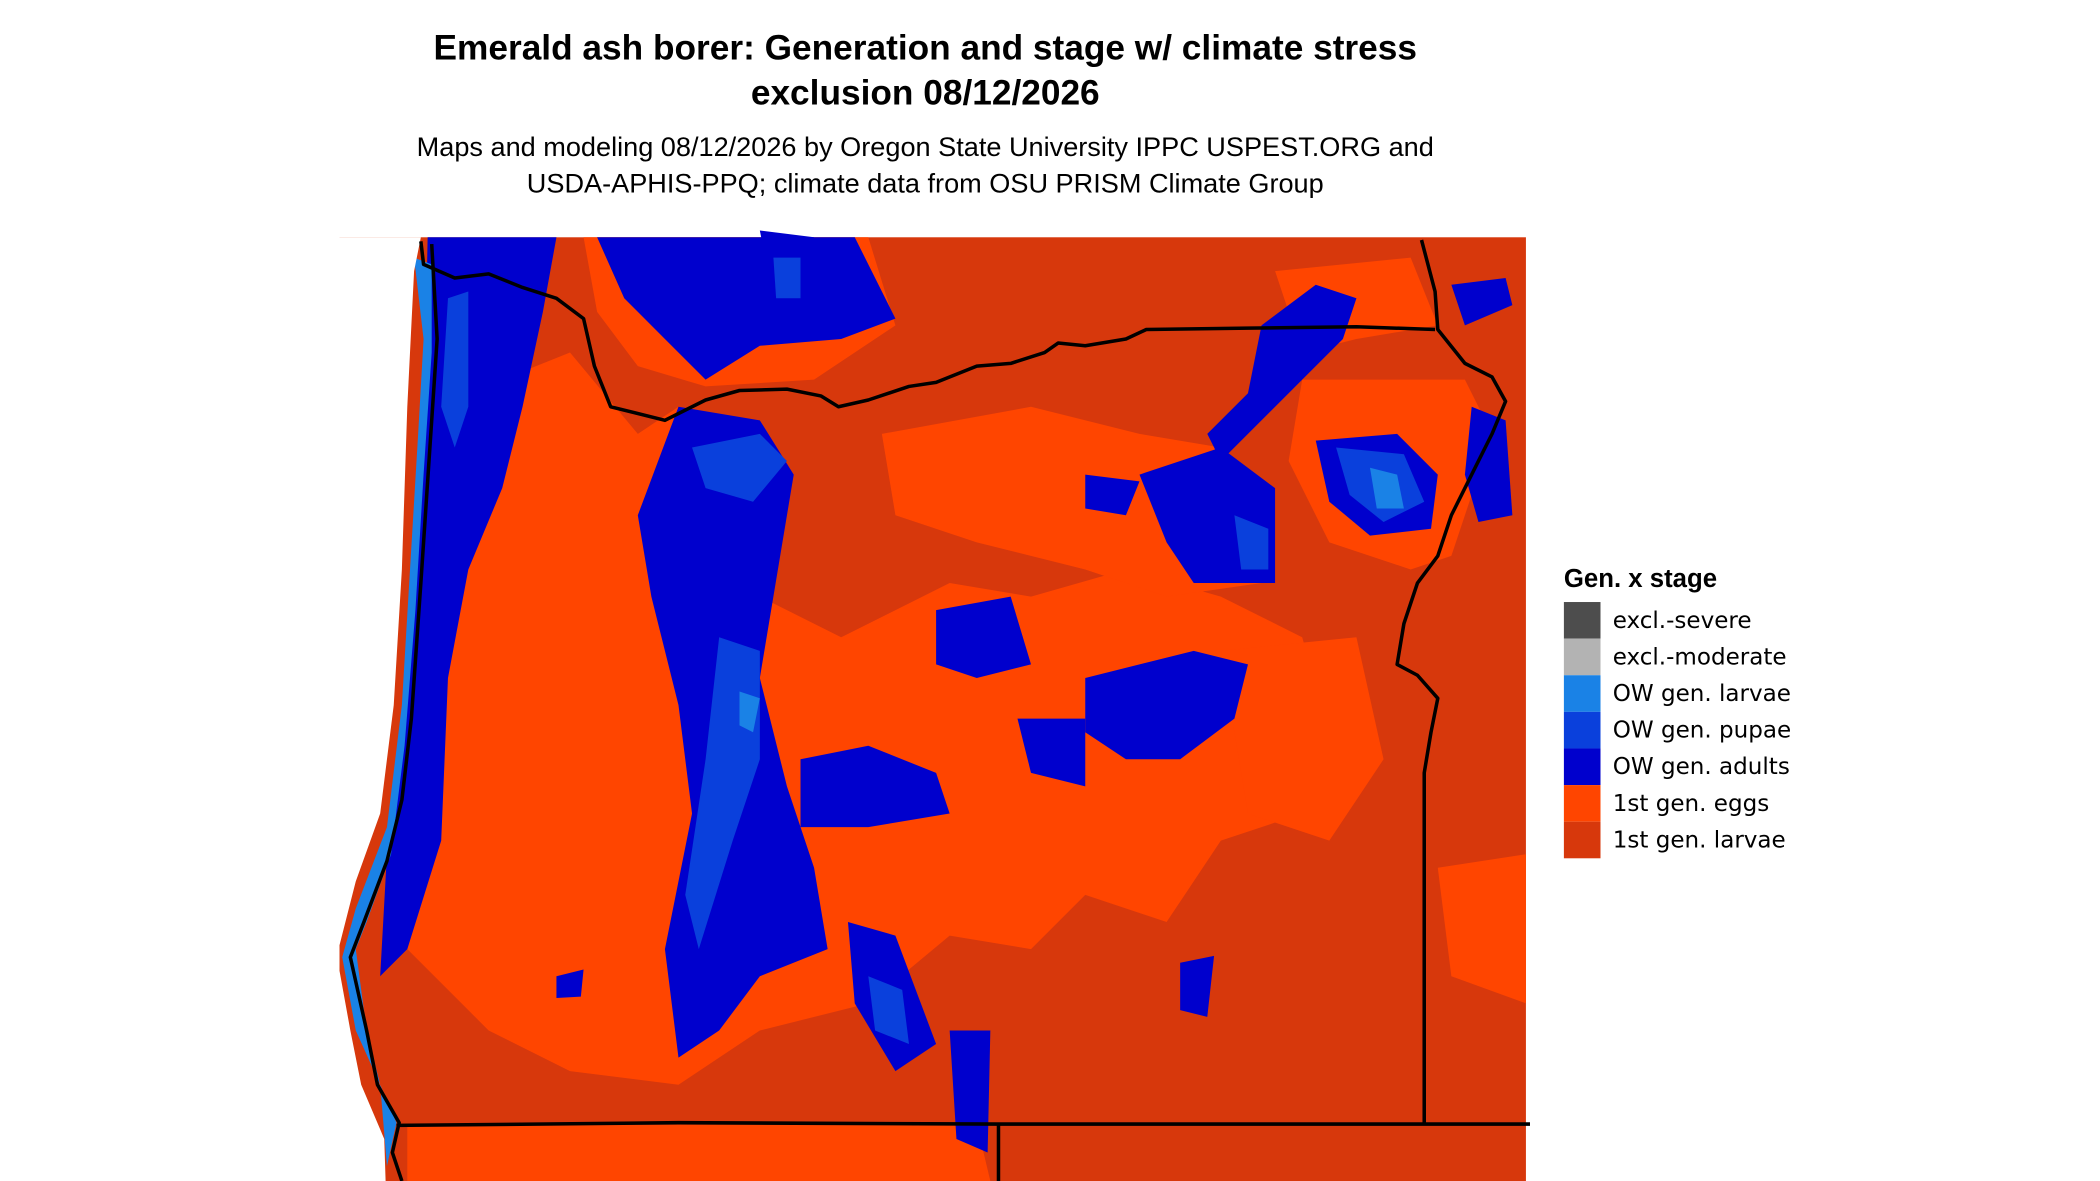 The height and width of the screenshot is (1181, 2100). Describe the element at coordinates (1702, 694) in the screenshot. I see `legend-label: OW gen. larvae` at that location.